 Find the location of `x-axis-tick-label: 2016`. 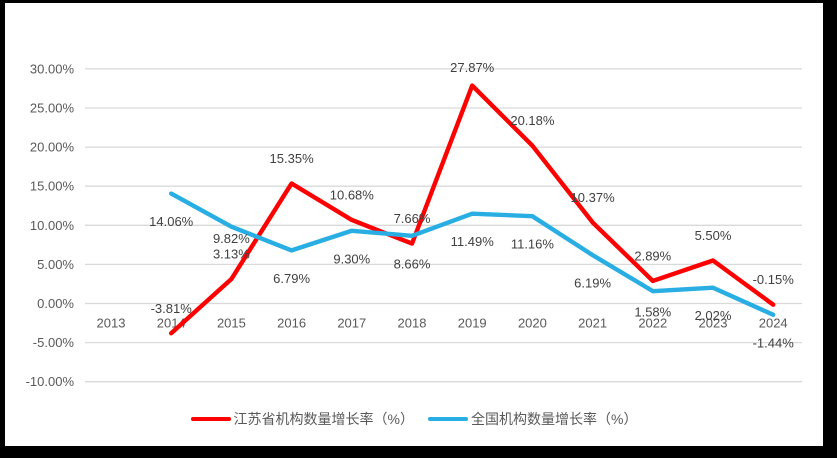

x-axis-tick-label: 2016 is located at coordinates (291, 323).